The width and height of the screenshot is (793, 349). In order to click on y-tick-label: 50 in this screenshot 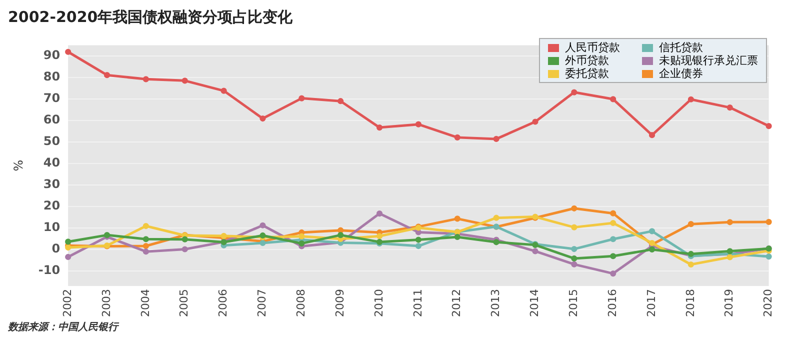, I will do `click(51, 141)`.